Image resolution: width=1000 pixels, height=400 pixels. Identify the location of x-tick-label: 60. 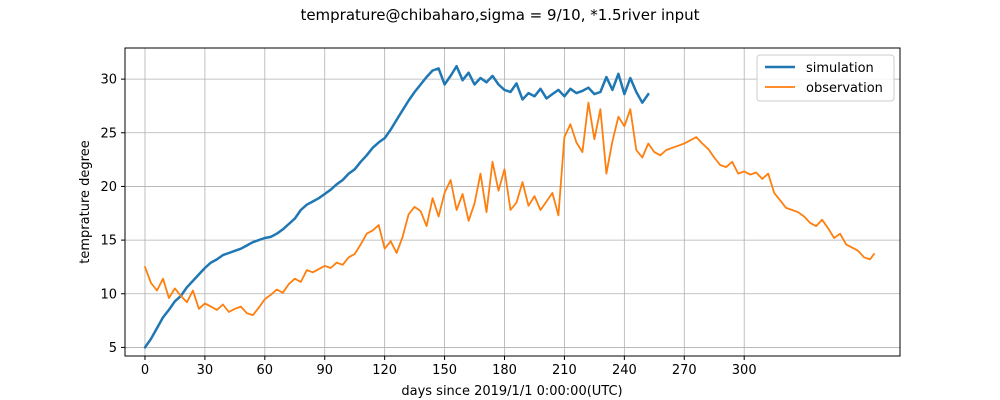
(265, 370).